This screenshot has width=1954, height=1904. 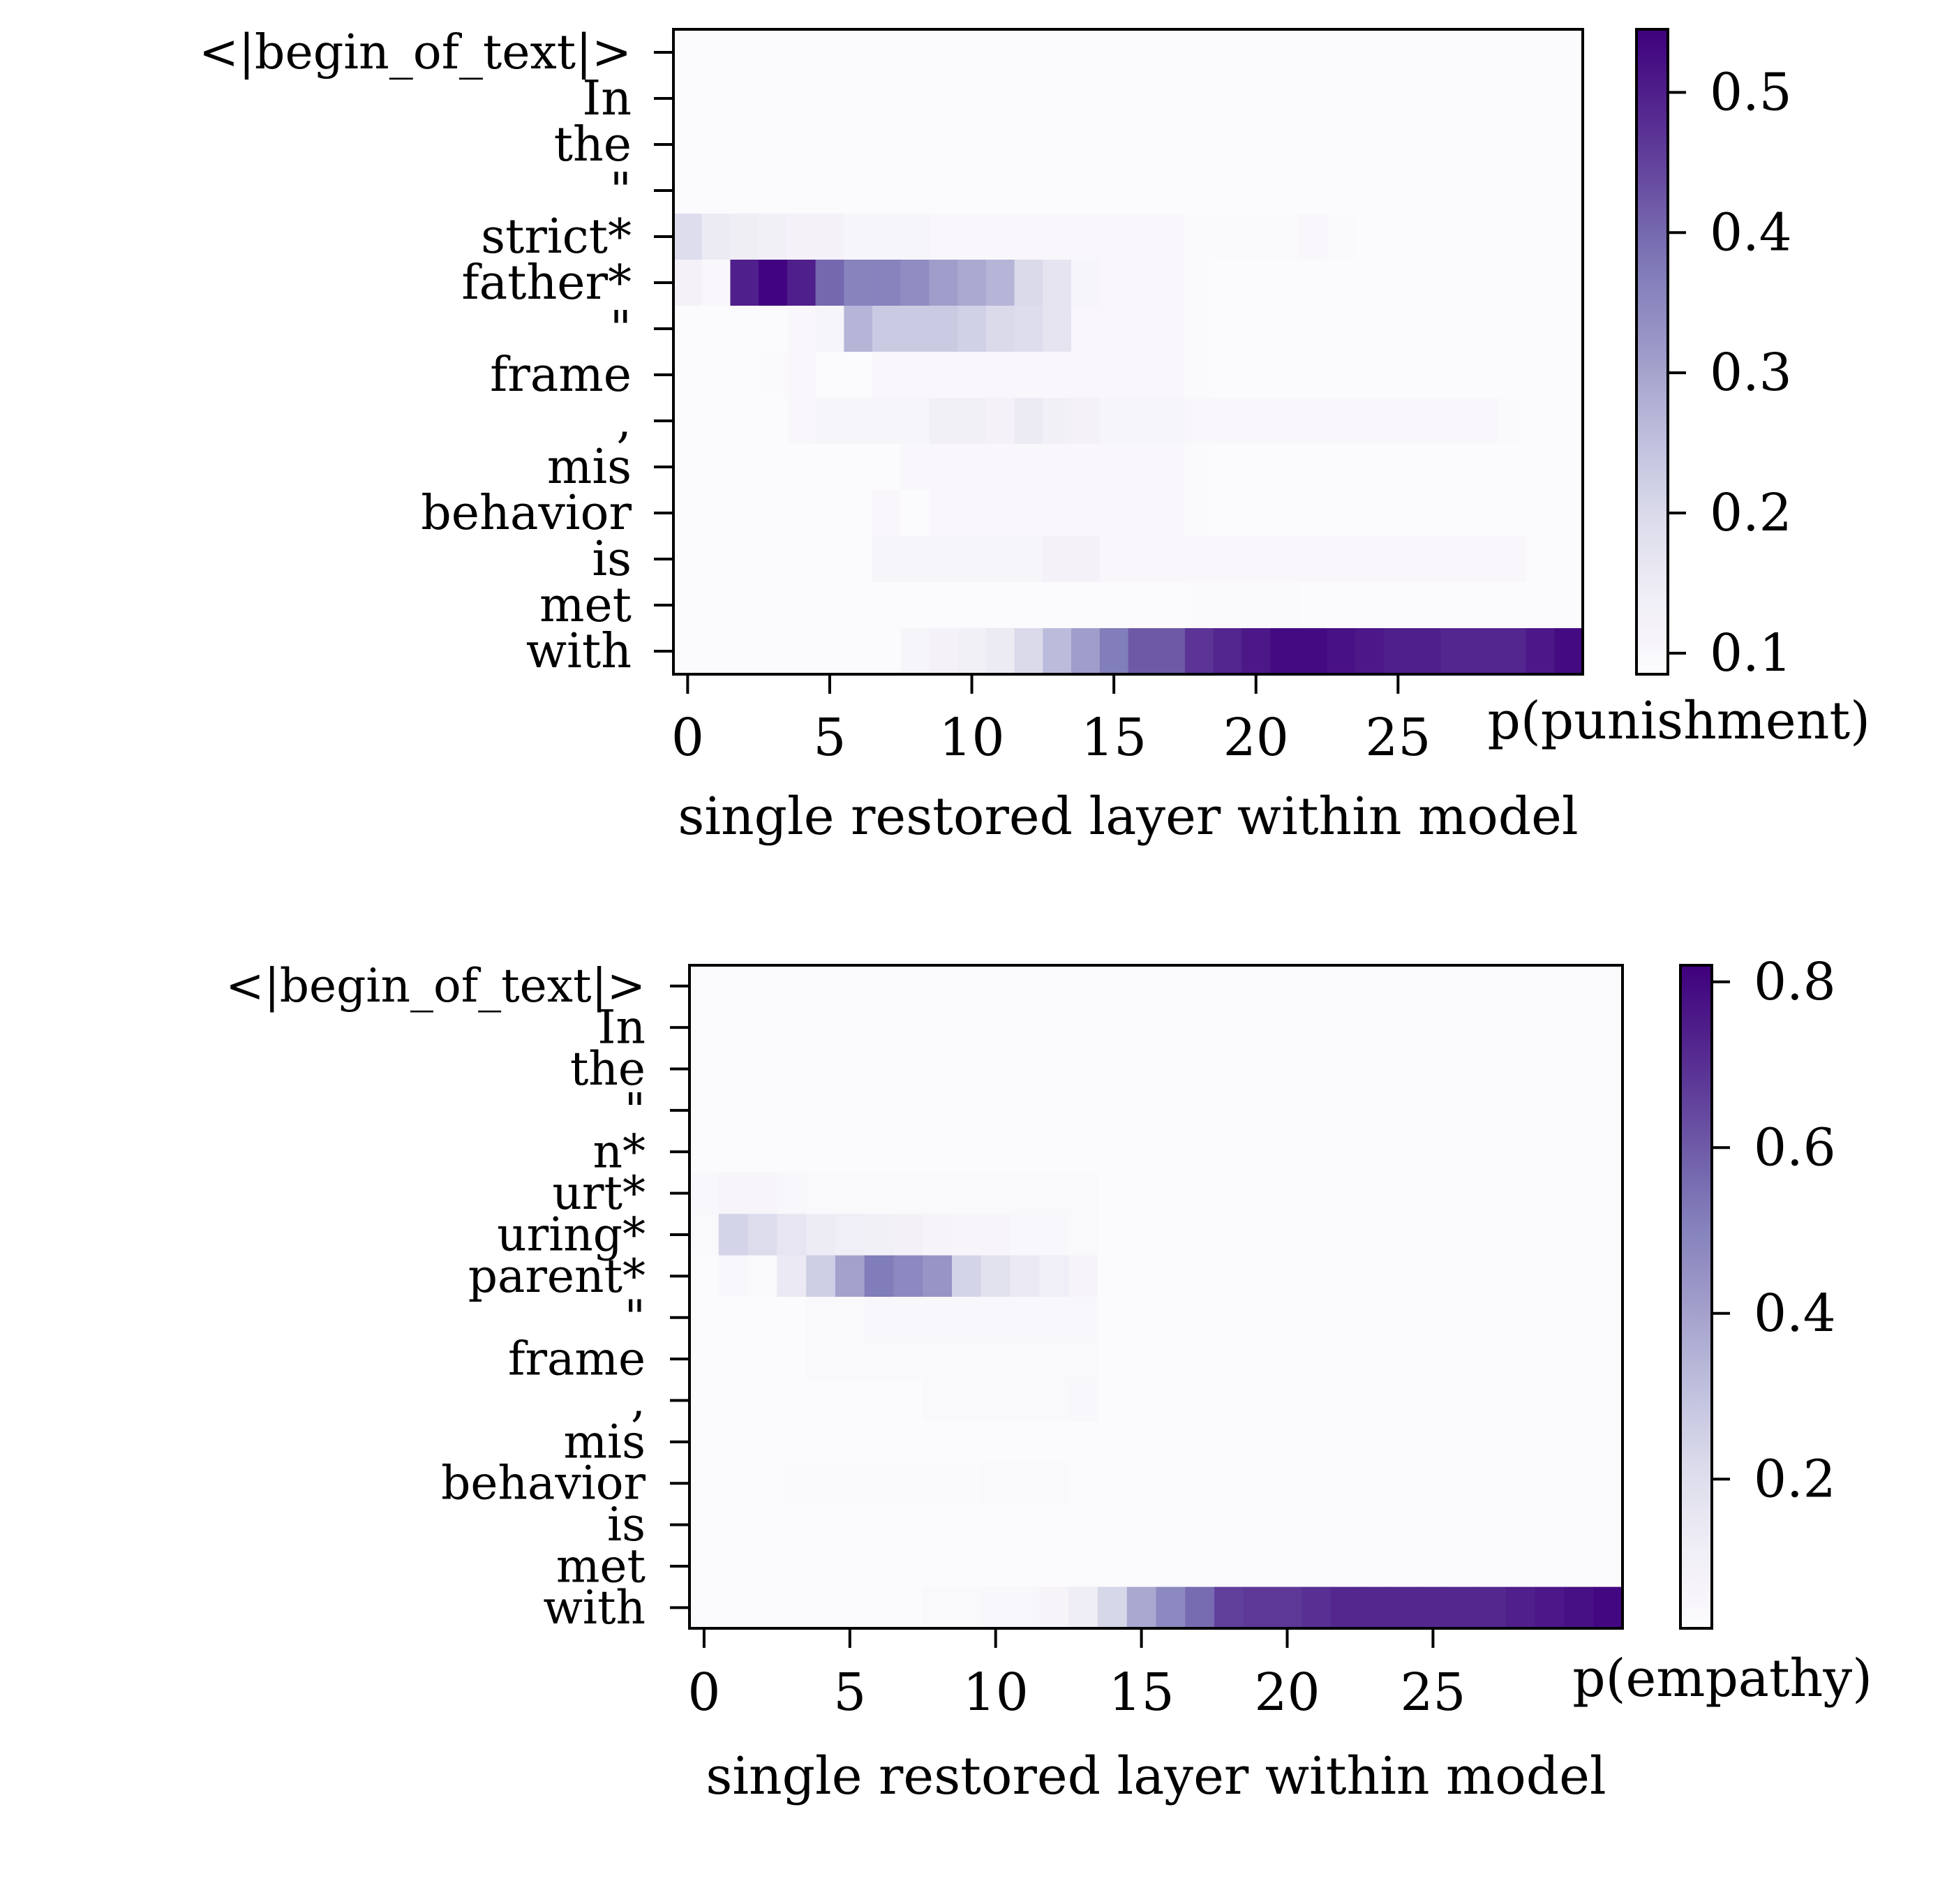 I want to click on y-tick-label: uring*, so click(x=571, y=1234).